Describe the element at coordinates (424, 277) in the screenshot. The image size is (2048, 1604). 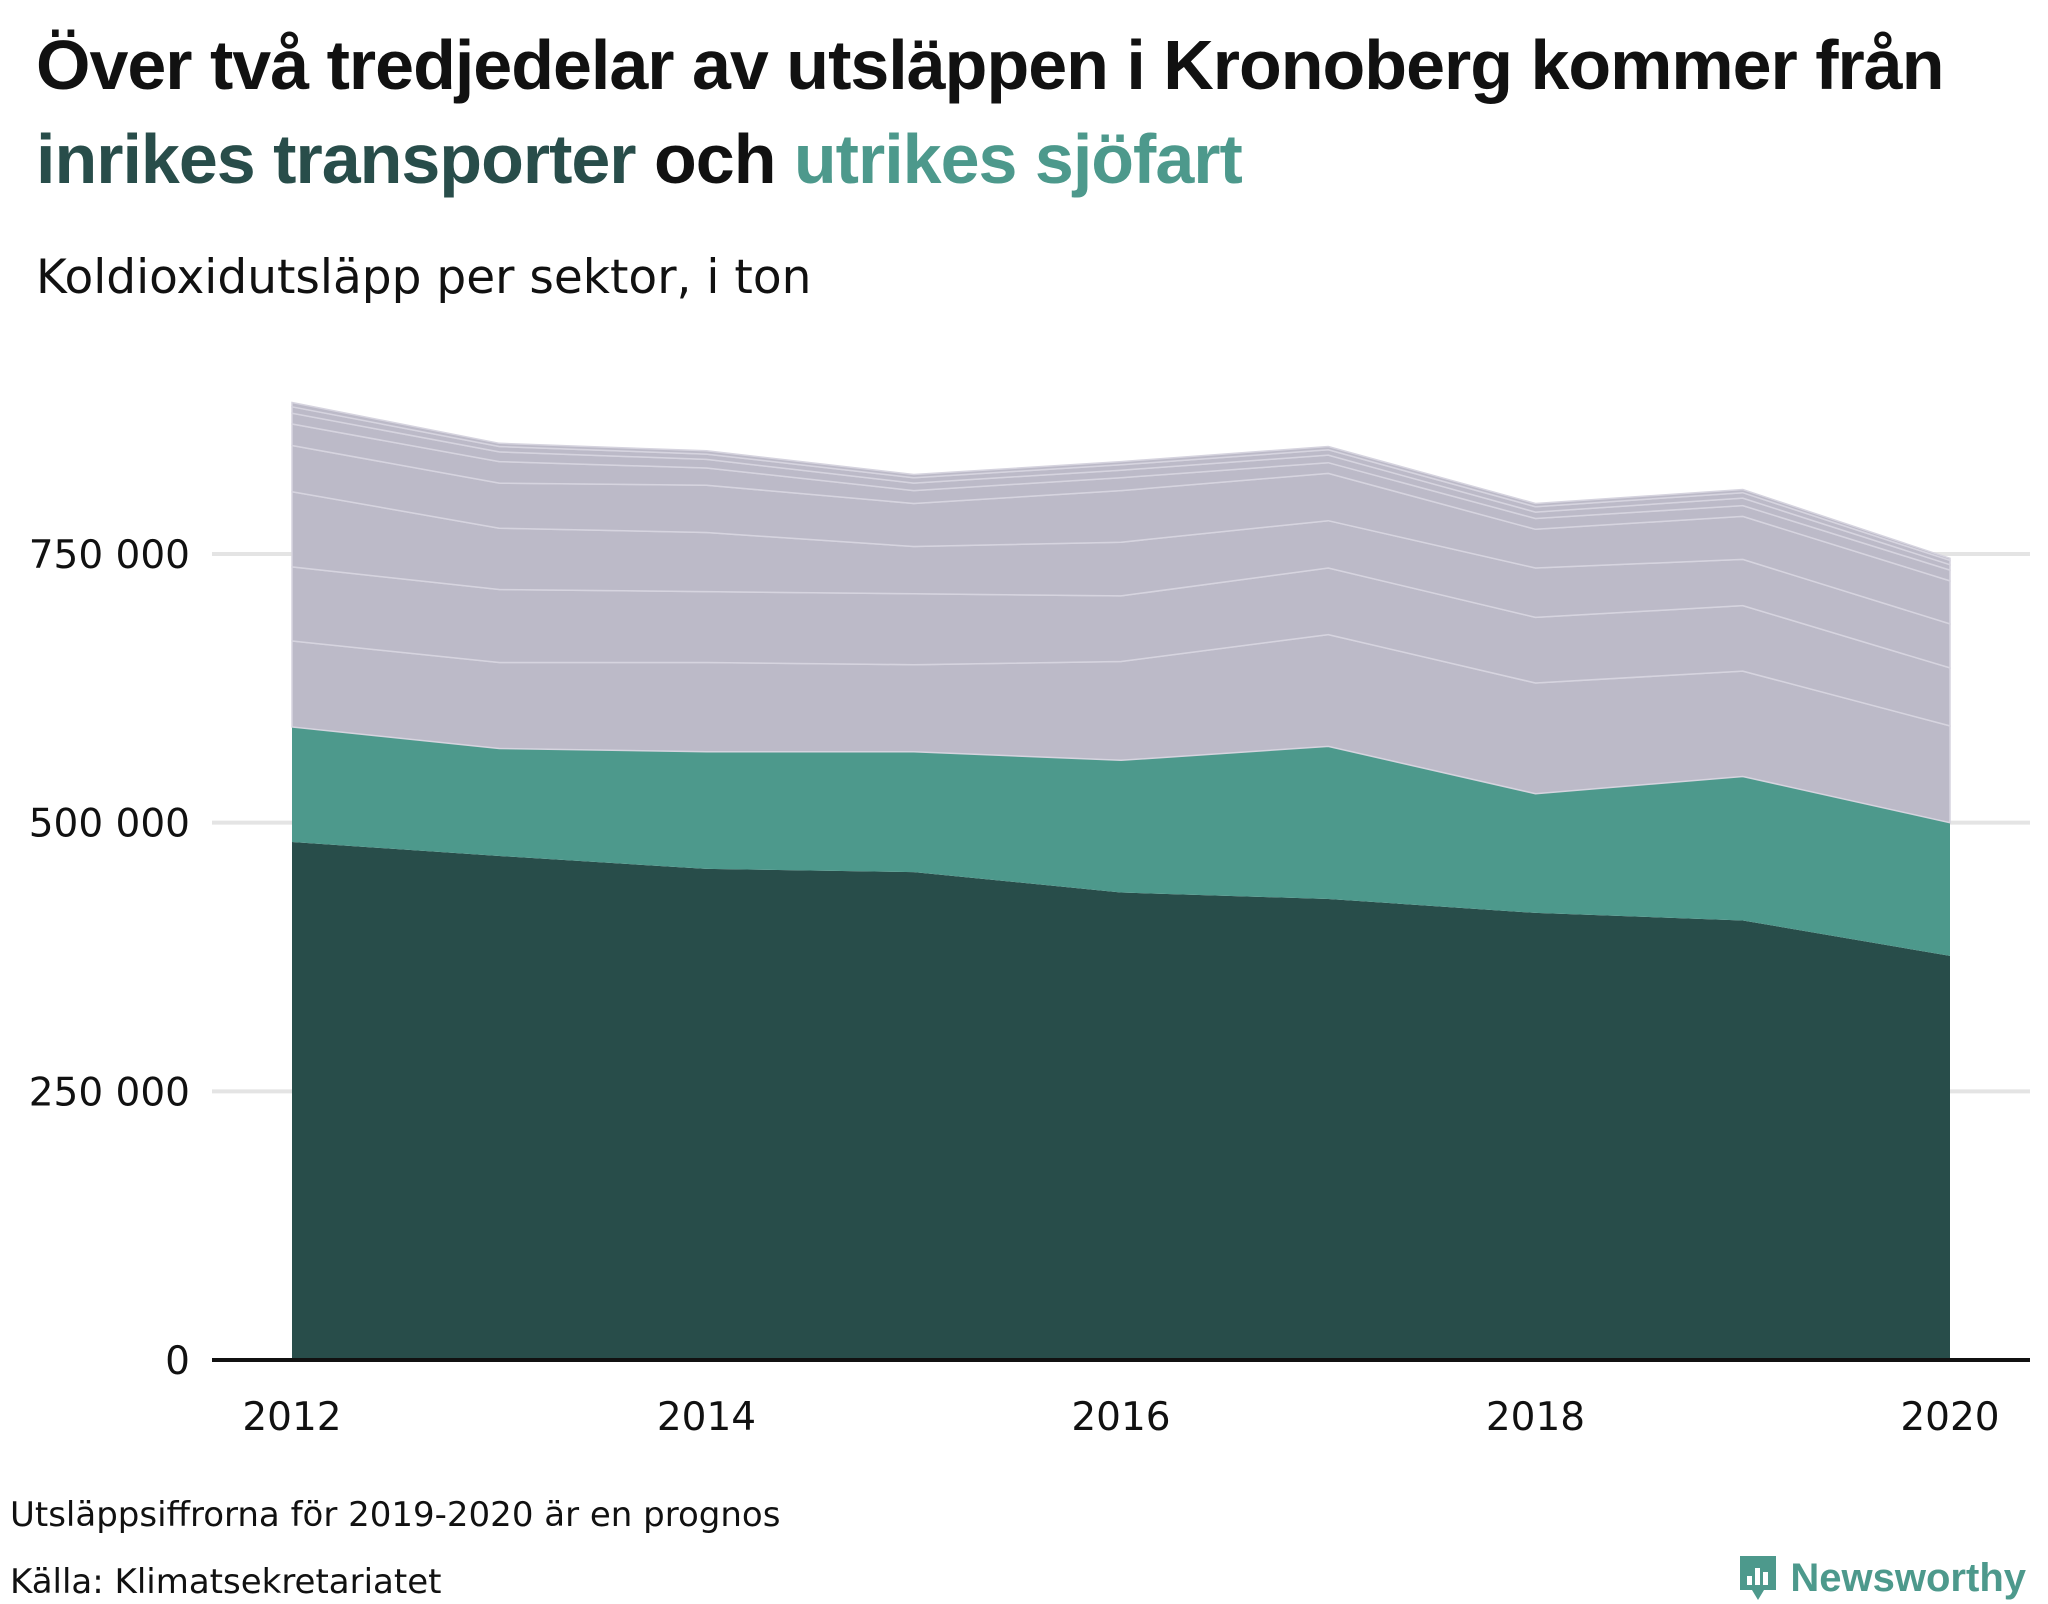
I see `chart-subtitle: Koldioxidutsläpp per sektor, i ton` at that location.